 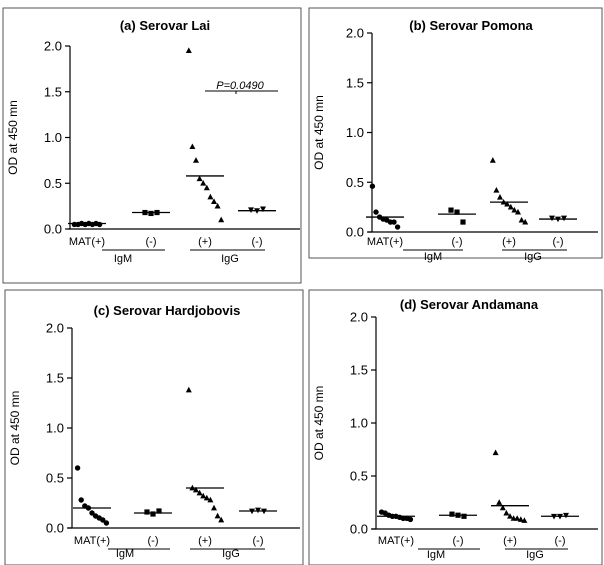 I want to click on chart-title: (d) Serovar Andamana, so click(x=469, y=304).